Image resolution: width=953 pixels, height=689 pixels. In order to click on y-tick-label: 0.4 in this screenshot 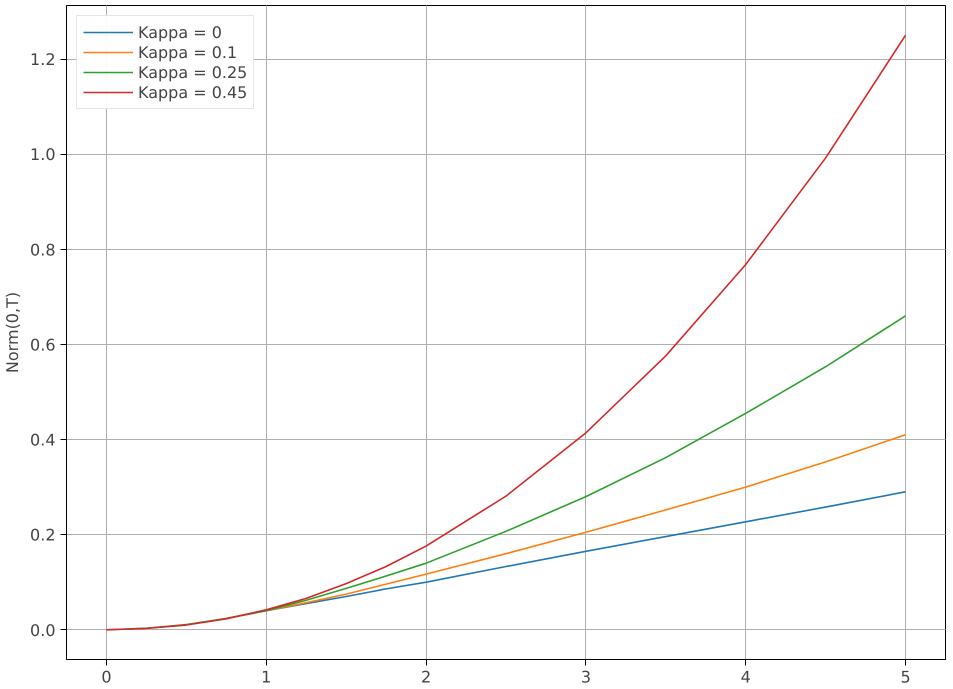, I will do `click(43, 440)`.